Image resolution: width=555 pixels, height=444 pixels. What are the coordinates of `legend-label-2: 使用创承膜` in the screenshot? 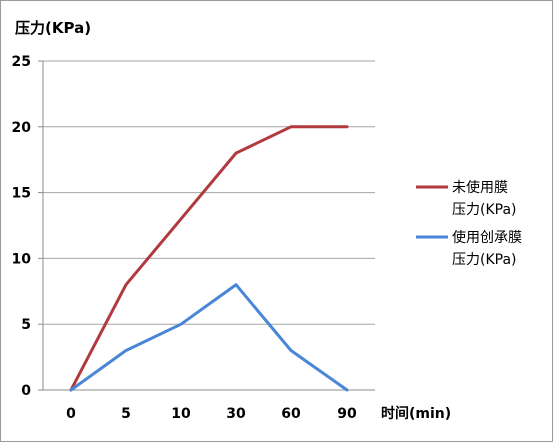 It's located at (487, 237).